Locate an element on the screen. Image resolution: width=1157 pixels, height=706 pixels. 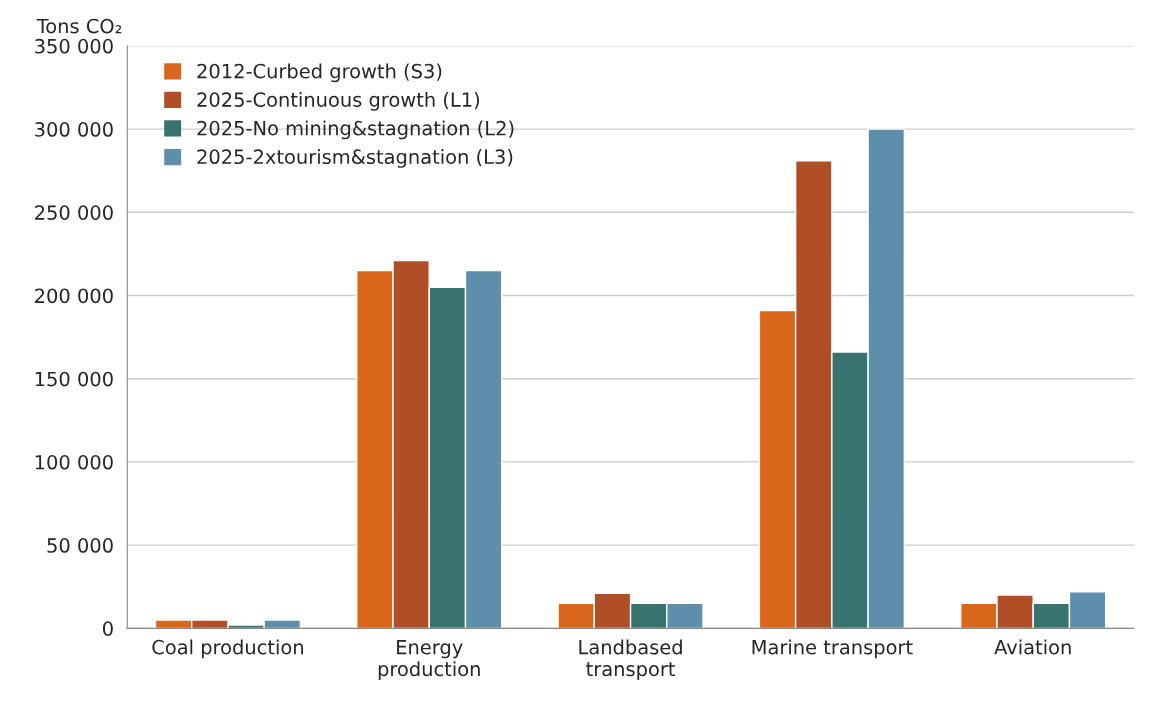
x-tick-label: Energy production is located at coordinates (429, 660).